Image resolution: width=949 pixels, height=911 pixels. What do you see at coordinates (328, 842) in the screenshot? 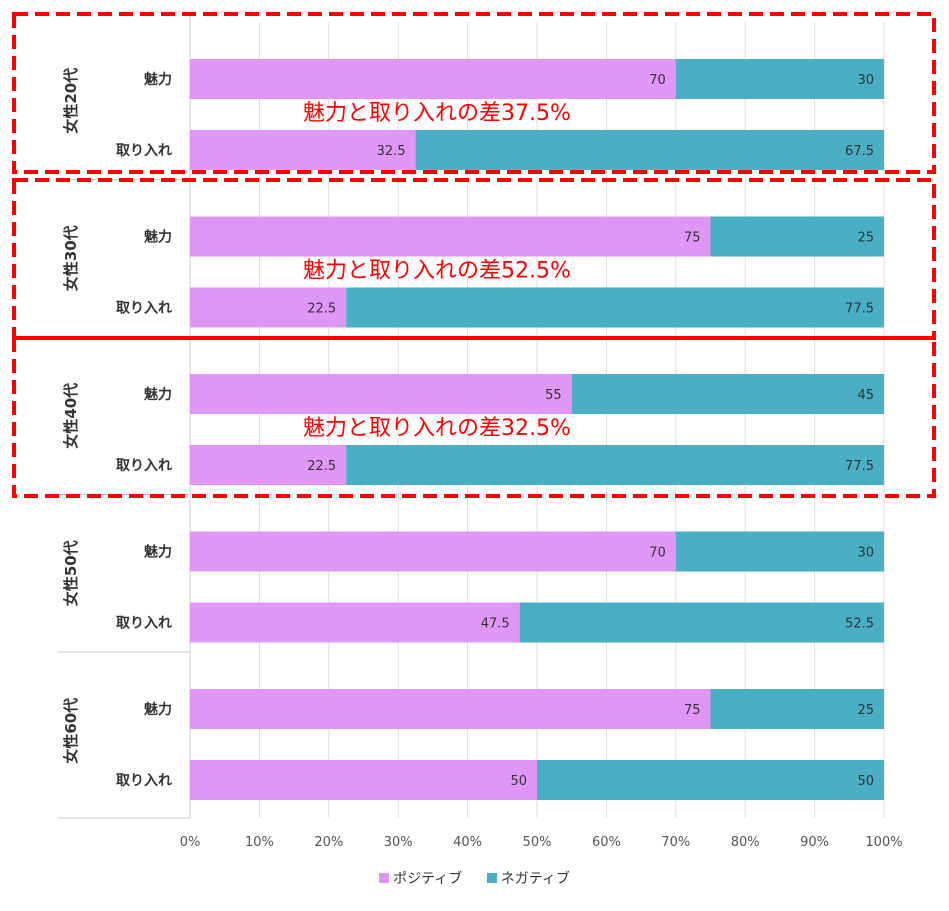
I see `x-tick-label: 20%` at bounding box center [328, 842].